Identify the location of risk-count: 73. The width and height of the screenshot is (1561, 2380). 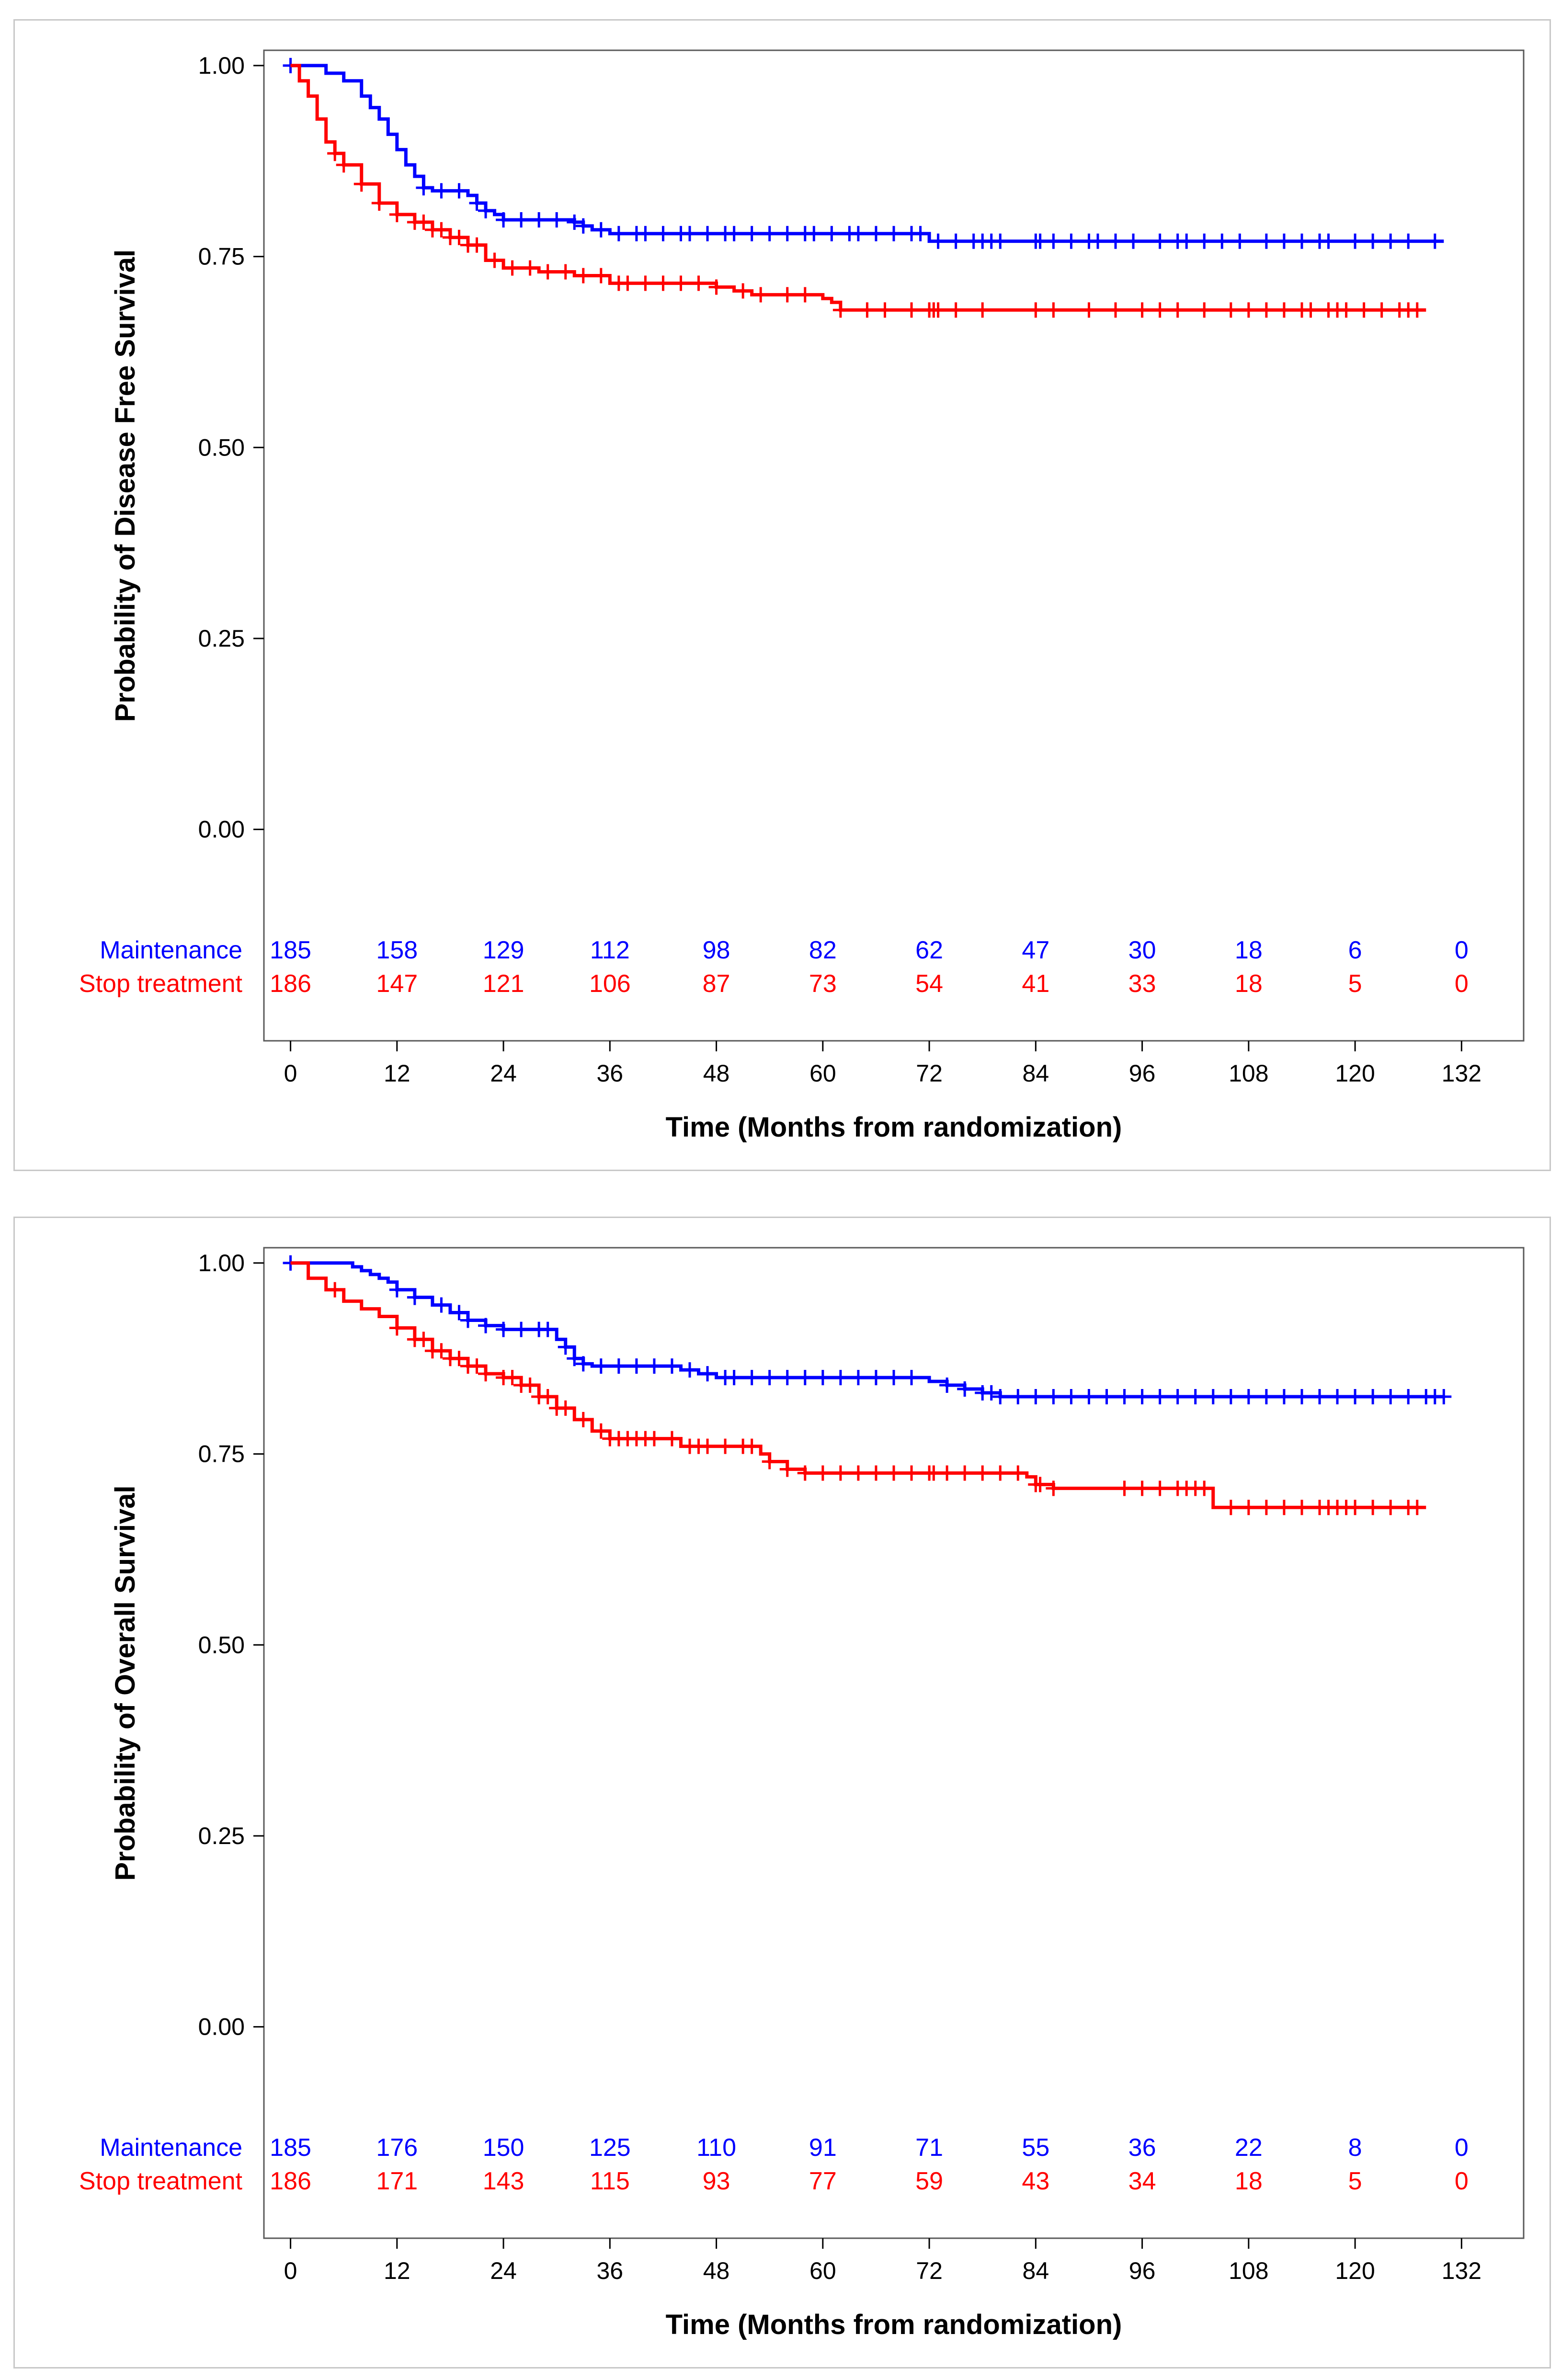
(823, 984).